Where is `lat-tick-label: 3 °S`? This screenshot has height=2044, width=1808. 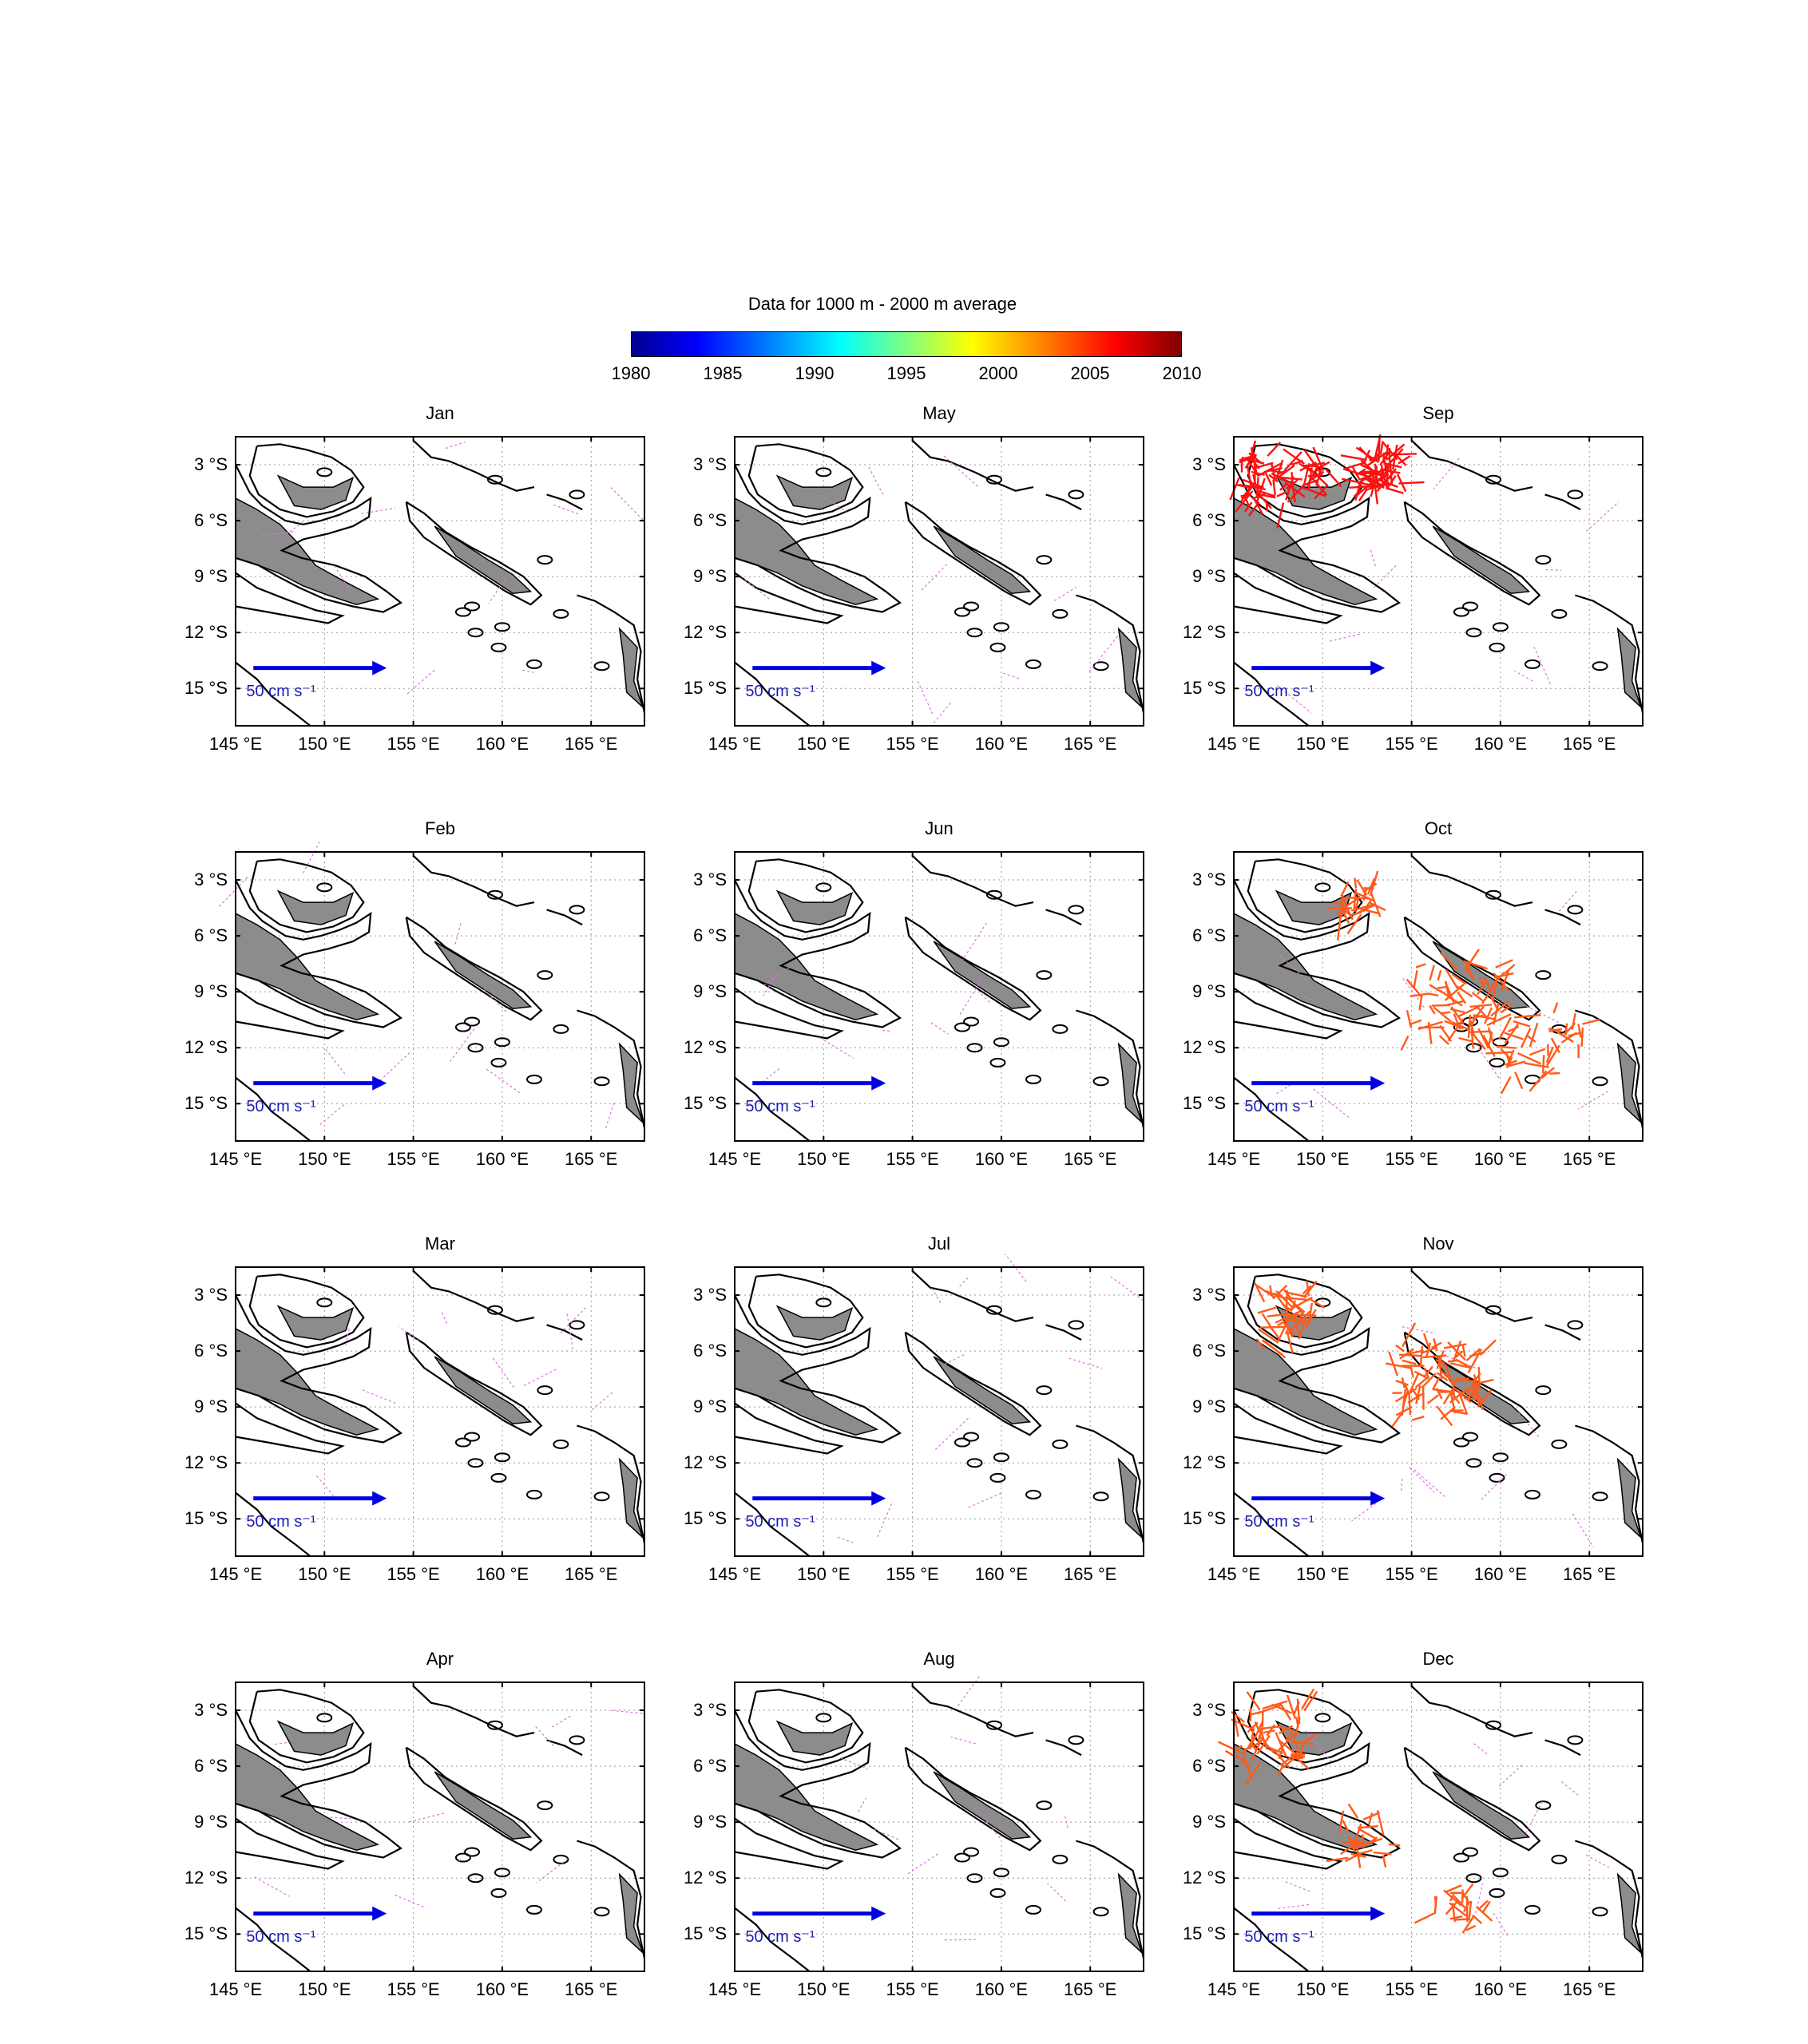
lat-tick-label: 3 °S is located at coordinates (1209, 464).